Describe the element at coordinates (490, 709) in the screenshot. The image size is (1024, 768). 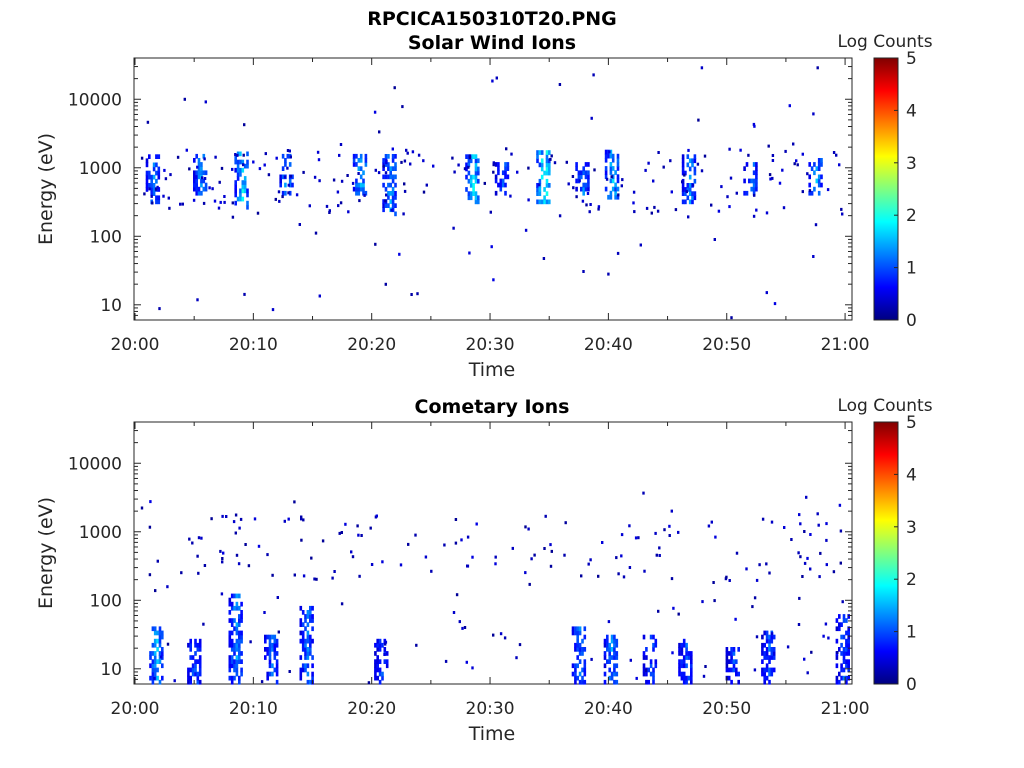
I see `x-tick-label: 20:30` at that location.